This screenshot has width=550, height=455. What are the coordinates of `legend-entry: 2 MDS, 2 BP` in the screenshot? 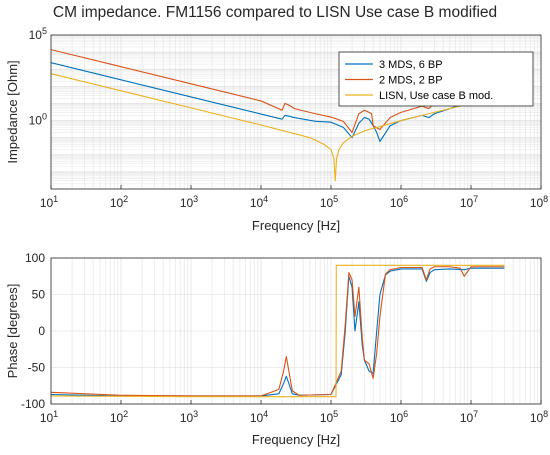 It's located at (411, 81).